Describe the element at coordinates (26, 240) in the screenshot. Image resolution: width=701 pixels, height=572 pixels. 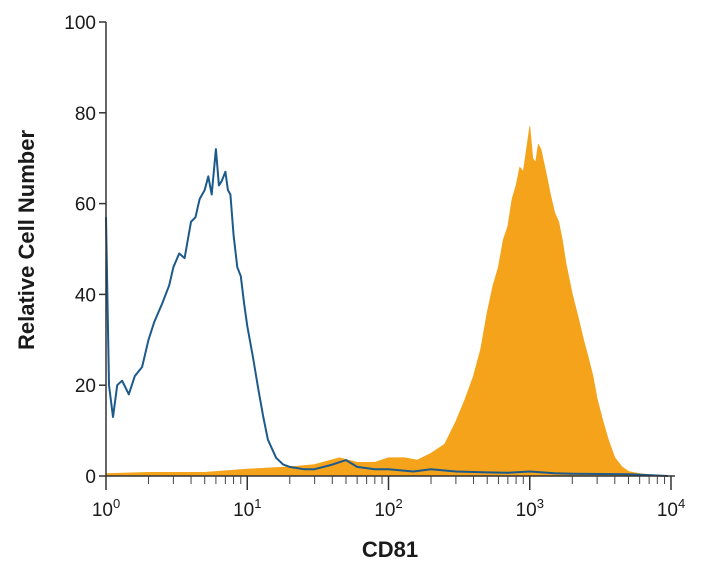
I see `y-axis-title: Relative Cell Number` at that location.